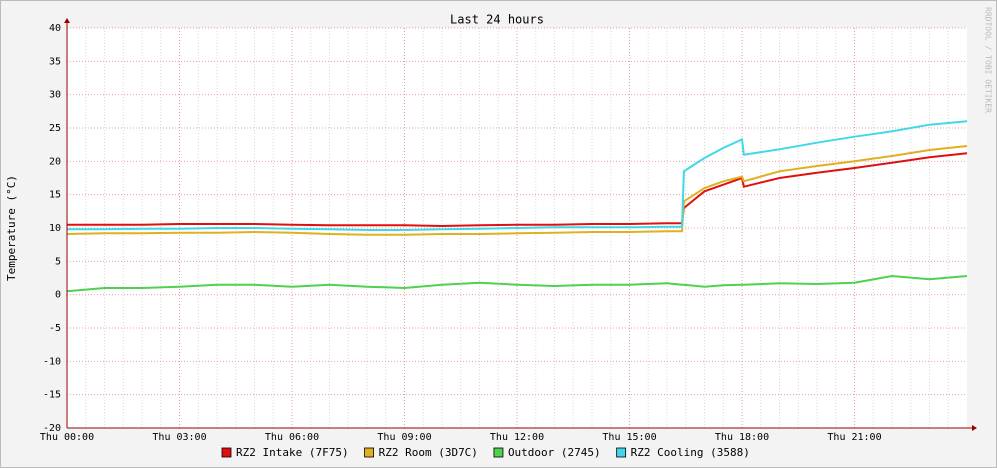  Describe the element at coordinates (974, 428) in the screenshot. I see `x-arrow` at that location.